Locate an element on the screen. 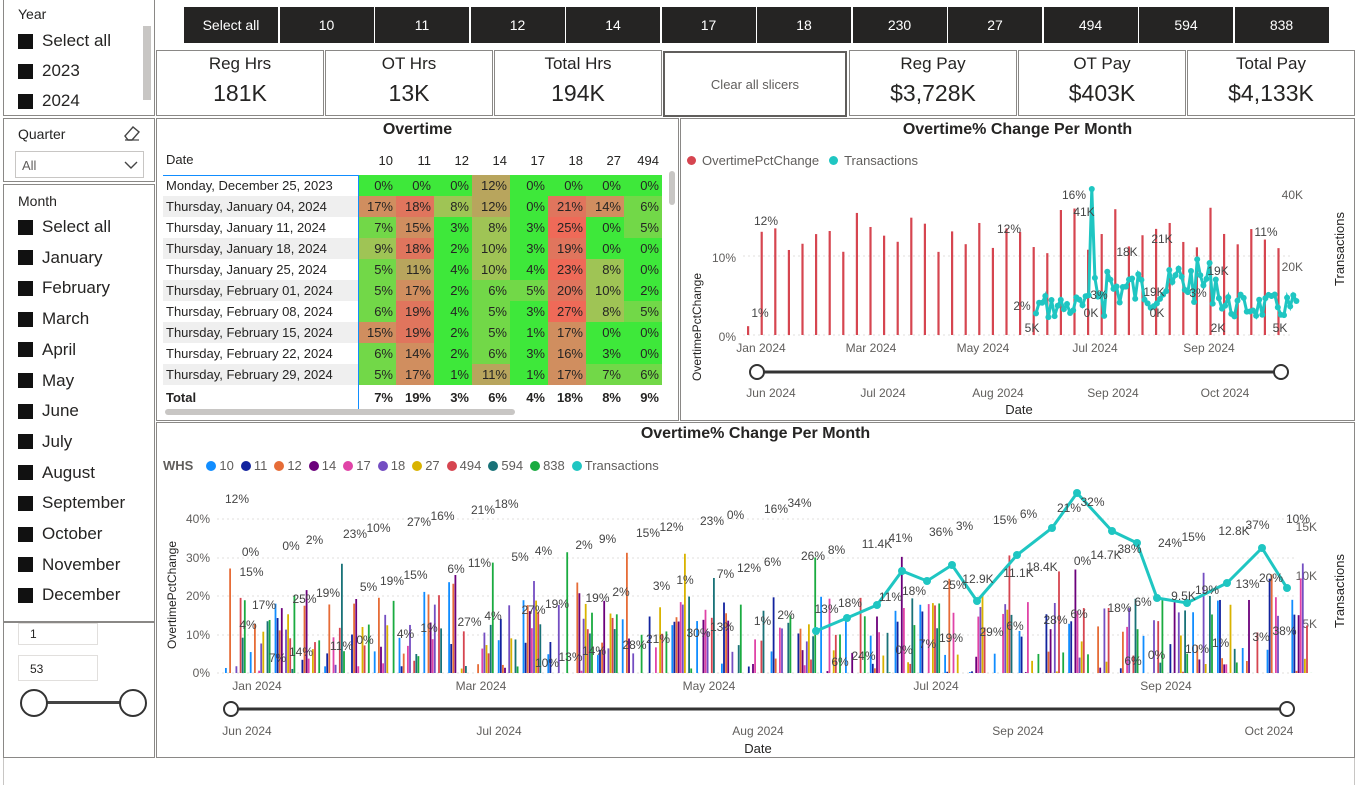  whs-button-1: 10 is located at coordinates (326, 25).